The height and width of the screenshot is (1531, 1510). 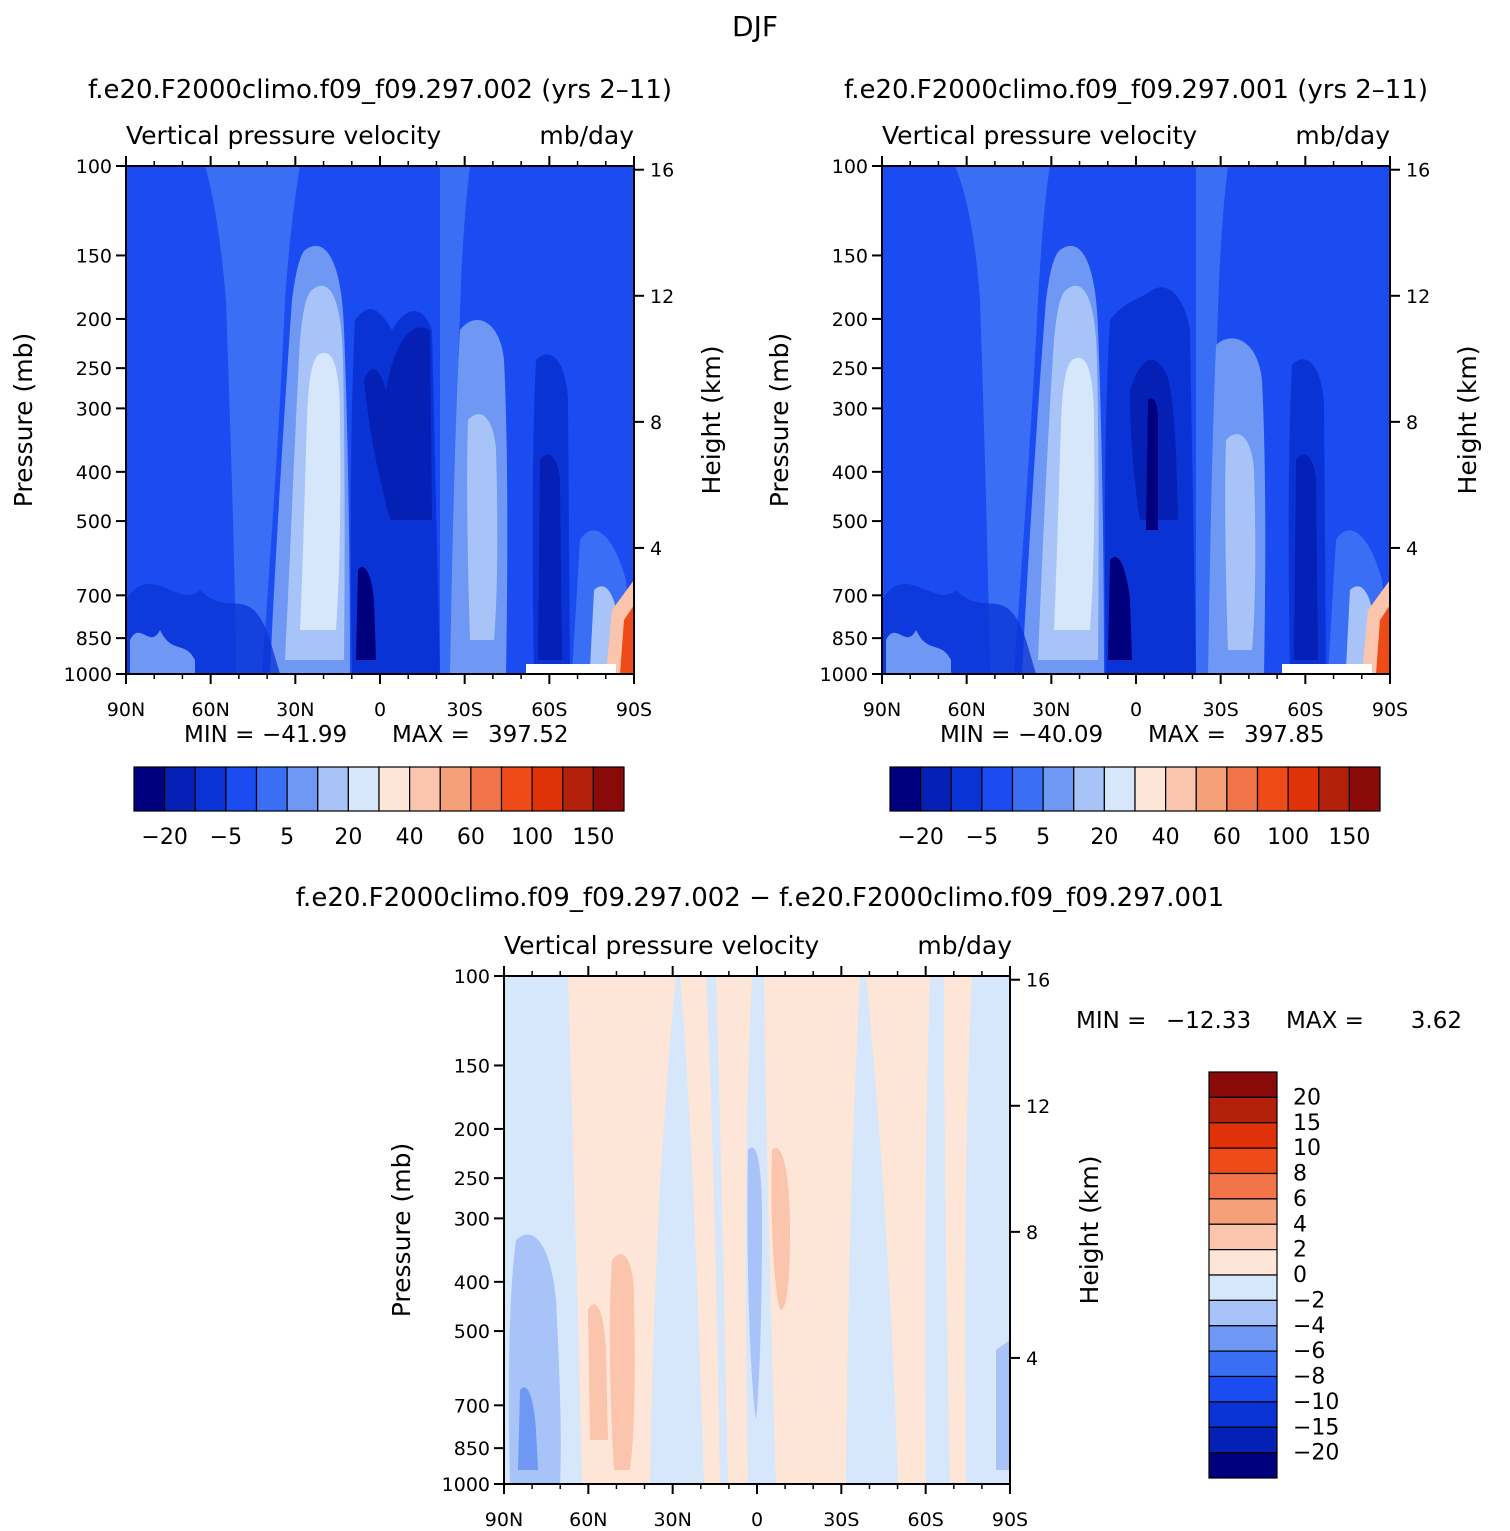 I want to click on stats: MIN = −40.09 MAX = 397.85, so click(x=1132, y=735).